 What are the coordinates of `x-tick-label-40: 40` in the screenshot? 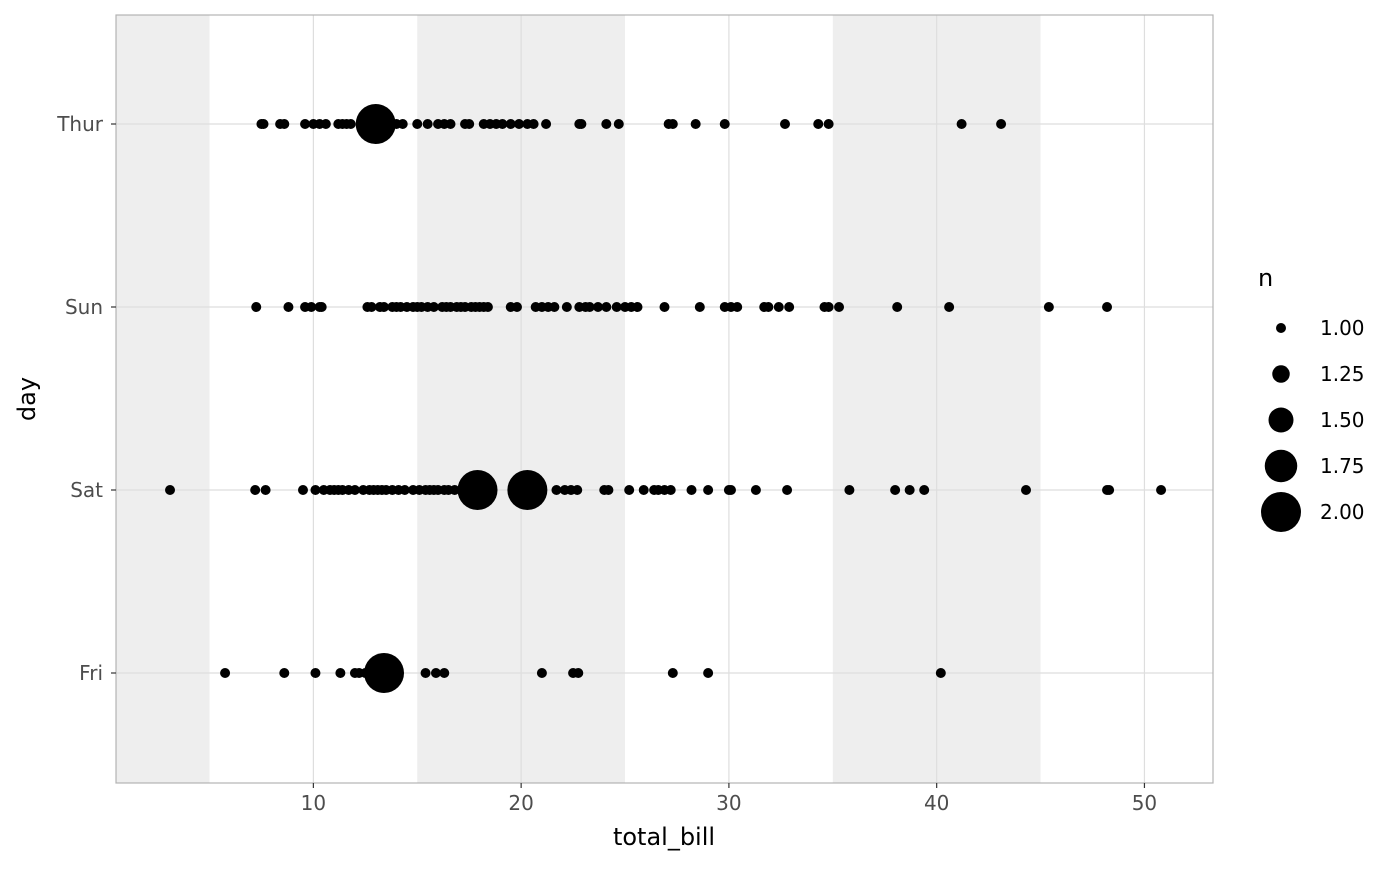 It's located at (936, 803).